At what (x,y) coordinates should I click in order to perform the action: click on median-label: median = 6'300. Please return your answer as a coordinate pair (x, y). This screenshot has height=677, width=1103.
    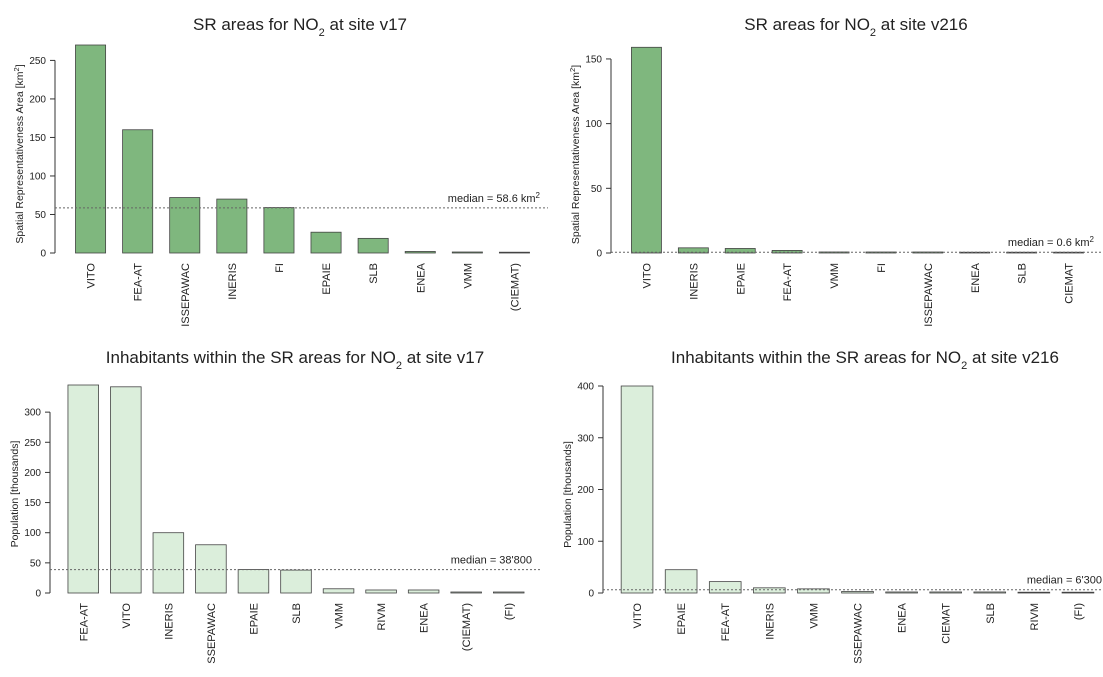
    Looking at the image, I should click on (1064, 581).